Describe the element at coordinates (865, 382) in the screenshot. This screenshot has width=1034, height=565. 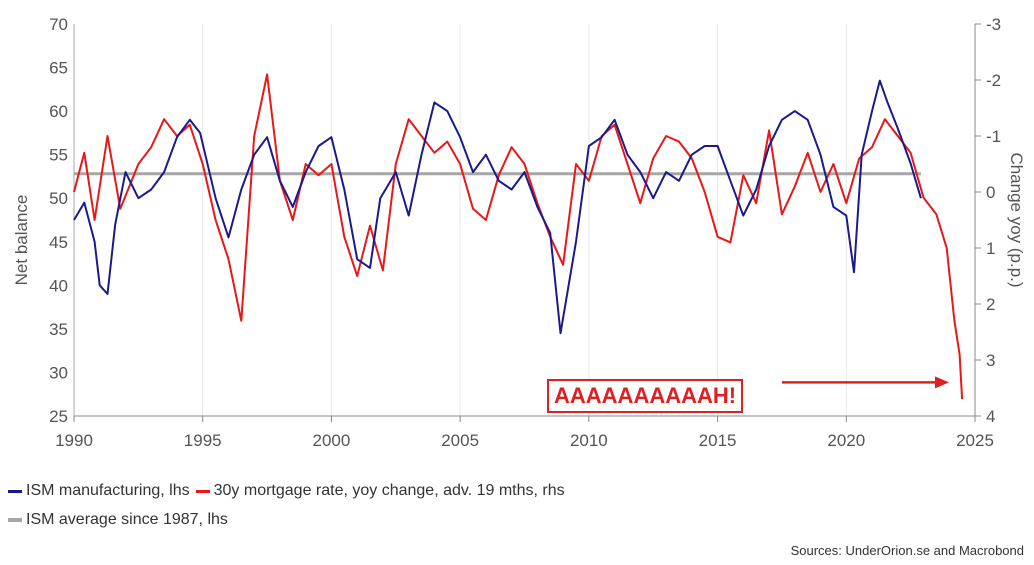
I see `annotation-arrow` at that location.